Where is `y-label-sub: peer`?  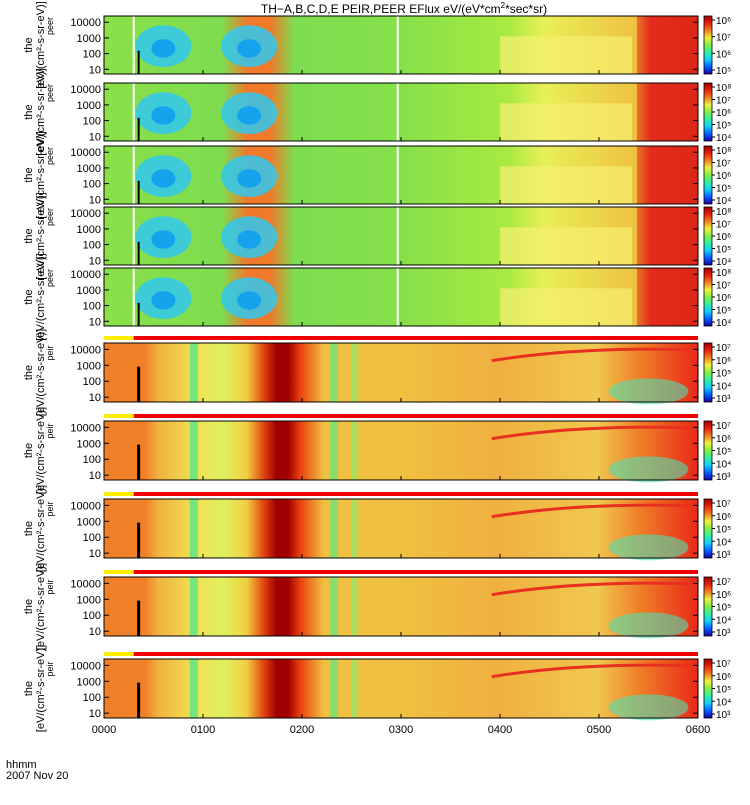
y-label-sub: peer is located at coordinates (50, 217).